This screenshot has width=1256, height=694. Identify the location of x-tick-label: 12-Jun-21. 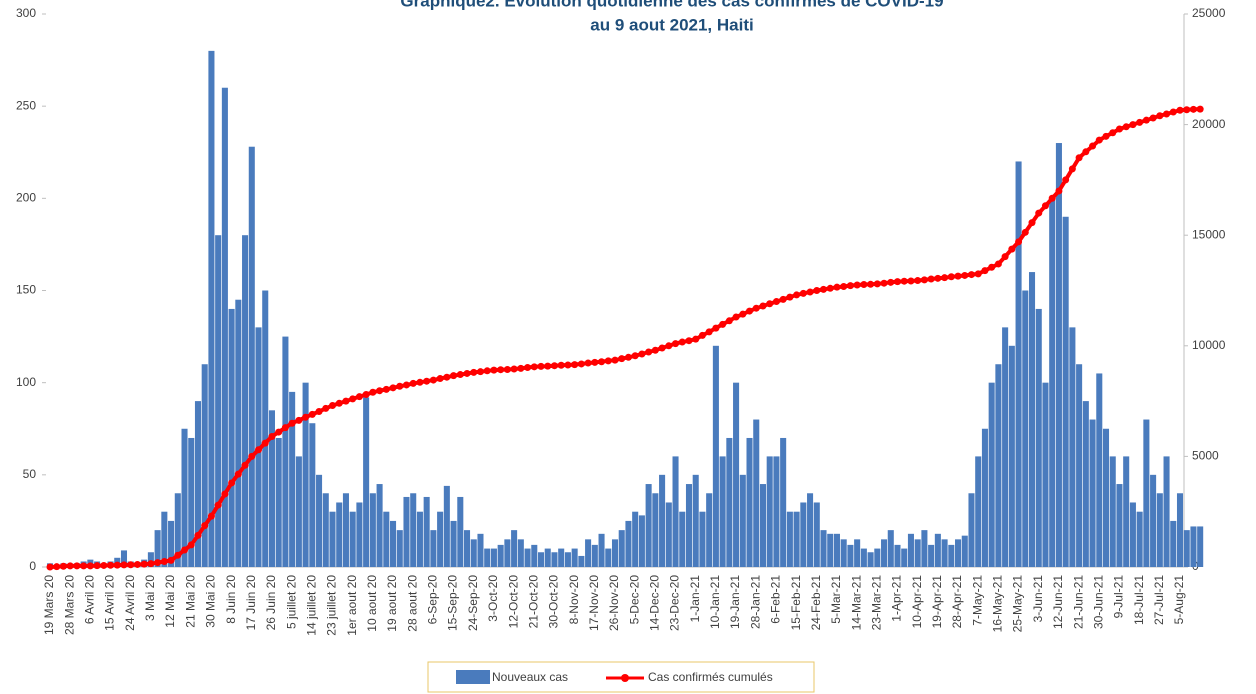
(1058, 602).